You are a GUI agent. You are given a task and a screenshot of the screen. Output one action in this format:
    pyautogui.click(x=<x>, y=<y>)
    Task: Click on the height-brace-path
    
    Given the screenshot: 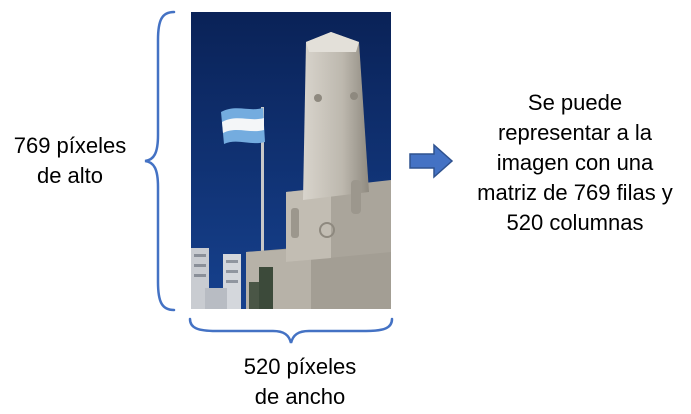 What is the action you would take?
    pyautogui.click(x=160, y=161)
    